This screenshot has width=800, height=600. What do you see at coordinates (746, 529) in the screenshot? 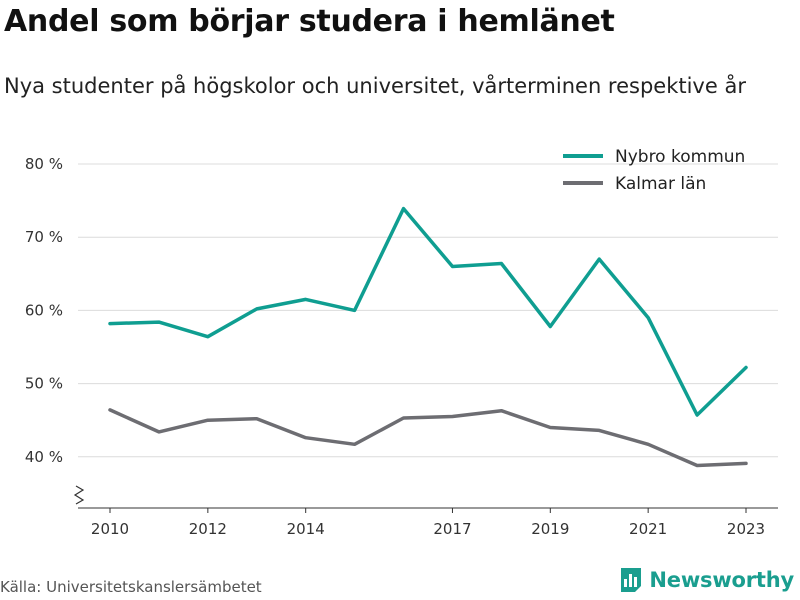
I see `x-tick-label: 2023` at bounding box center [746, 529].